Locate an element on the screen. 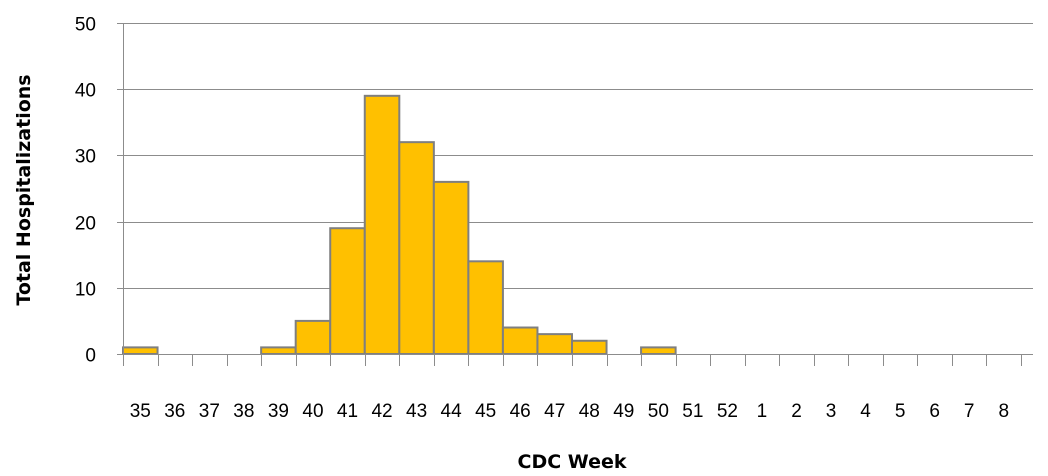 The width and height of the screenshot is (1048, 476). x-tick-label-39: 39 is located at coordinates (278, 411).